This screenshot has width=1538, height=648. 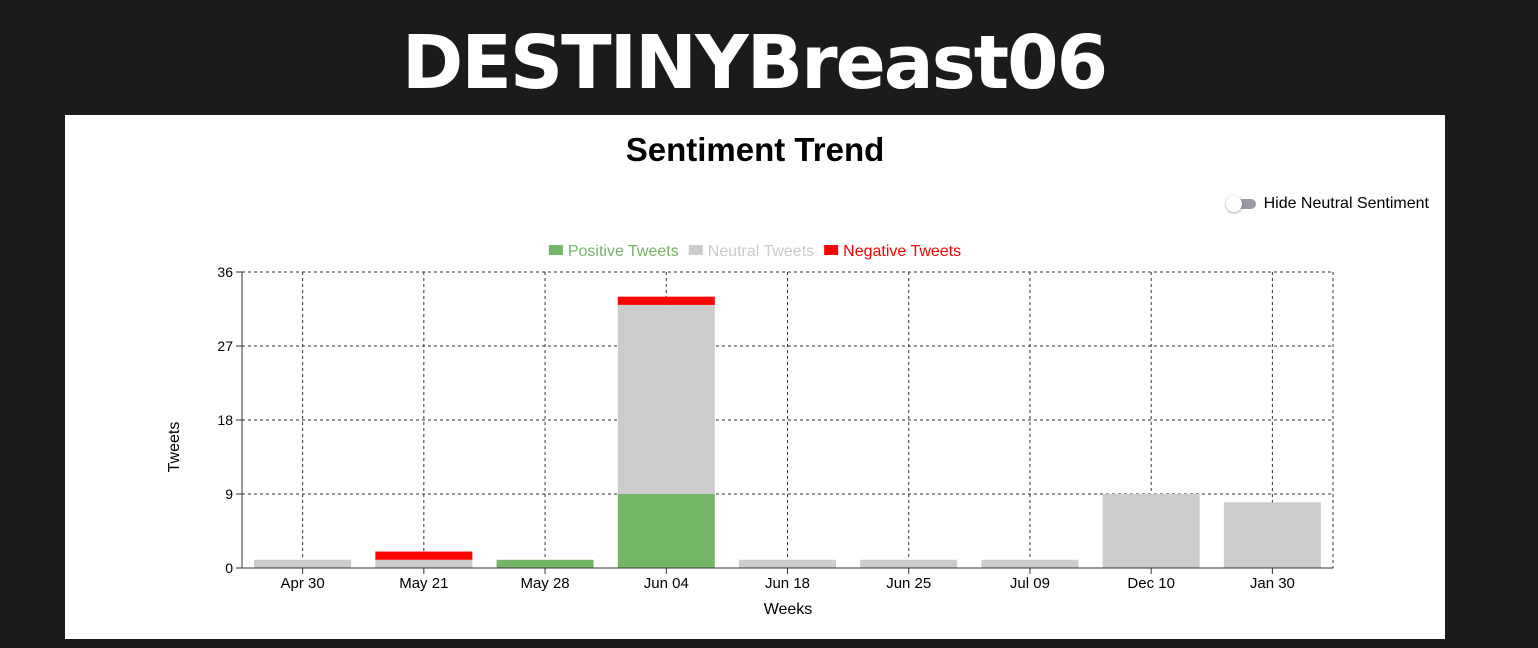 I want to click on x-axis-label: Weeks, so click(x=788, y=609).